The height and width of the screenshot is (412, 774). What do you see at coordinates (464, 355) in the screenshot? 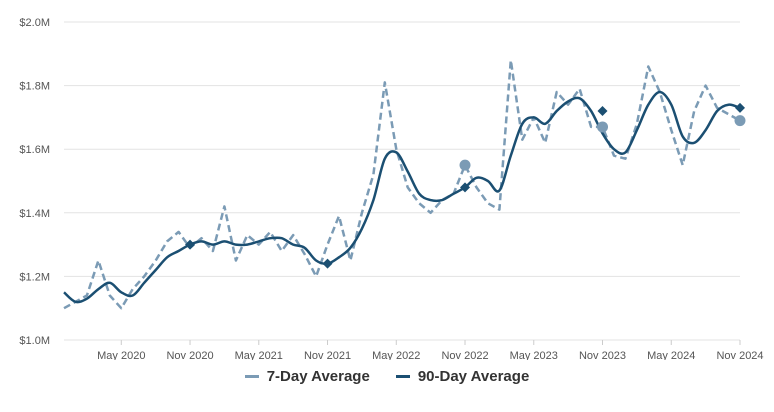
I see `x-tick-label: Nov 2022` at bounding box center [464, 355].